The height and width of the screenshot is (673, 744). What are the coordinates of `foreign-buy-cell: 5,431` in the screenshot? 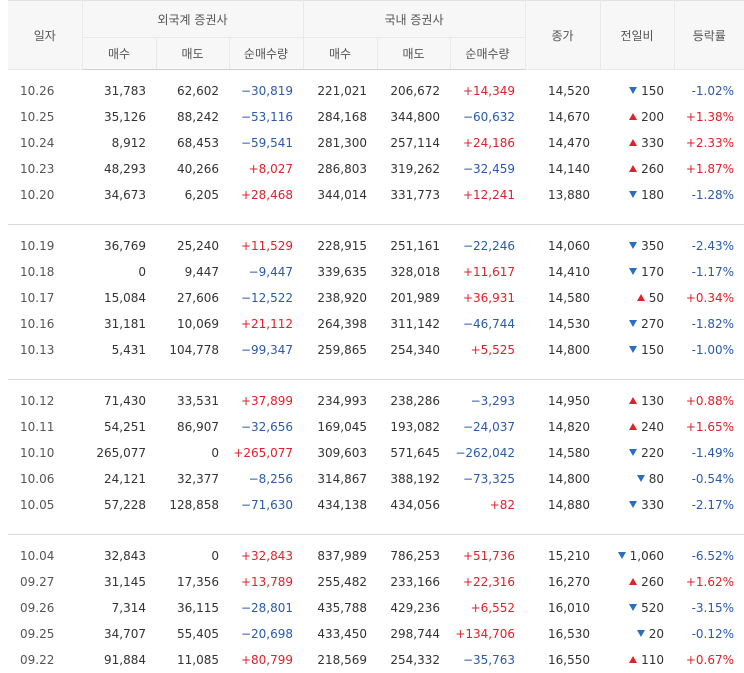 It's located at (119, 350).